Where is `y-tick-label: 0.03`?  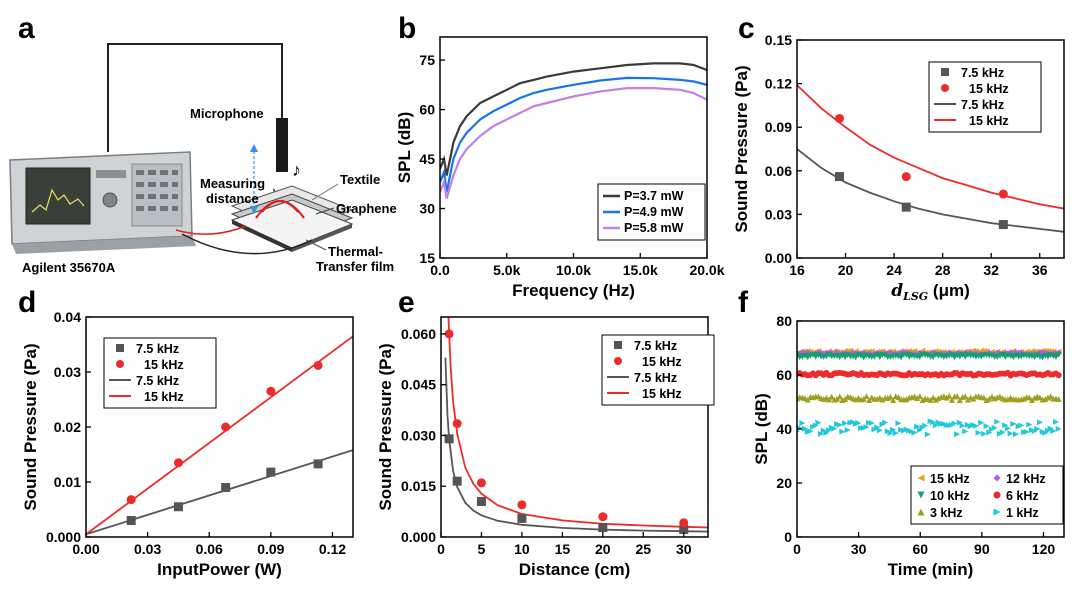
y-tick-label: 0.03 is located at coordinates (67, 372).